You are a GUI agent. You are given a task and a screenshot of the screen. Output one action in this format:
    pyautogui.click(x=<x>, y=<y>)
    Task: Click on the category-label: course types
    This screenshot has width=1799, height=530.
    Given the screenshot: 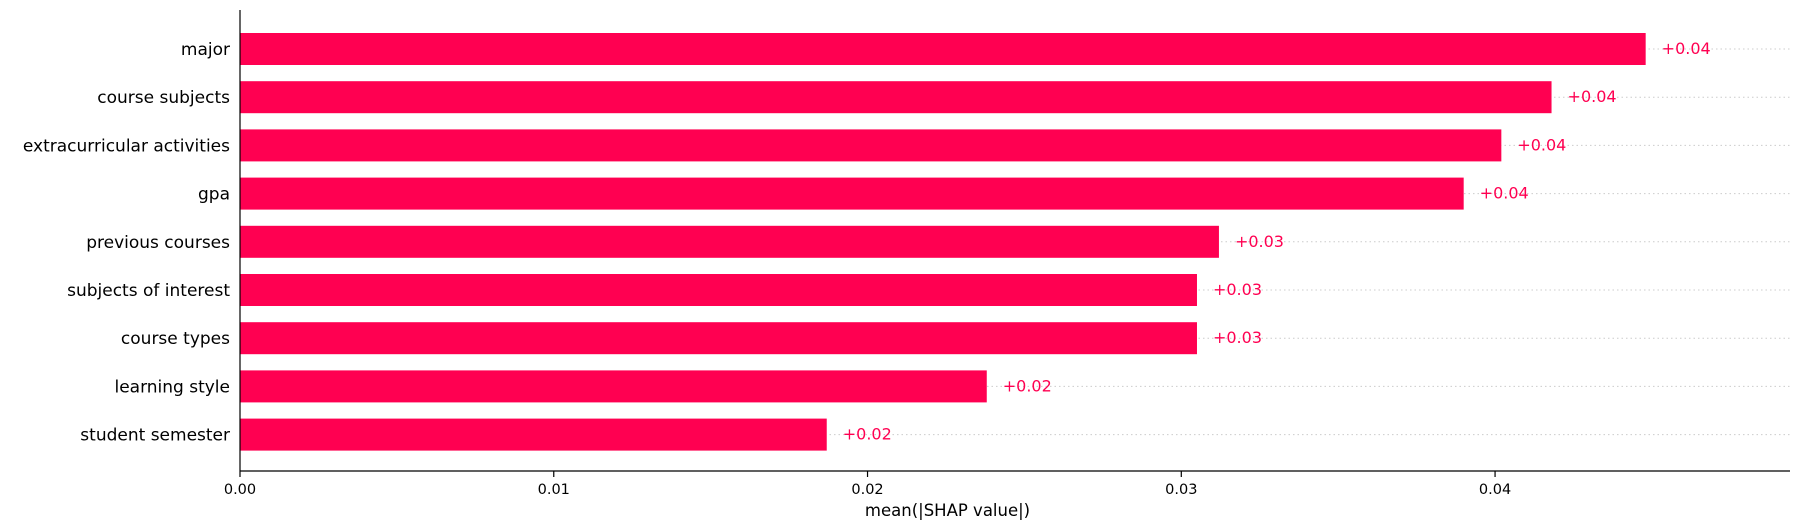 What is the action you would take?
    pyautogui.click(x=175, y=339)
    